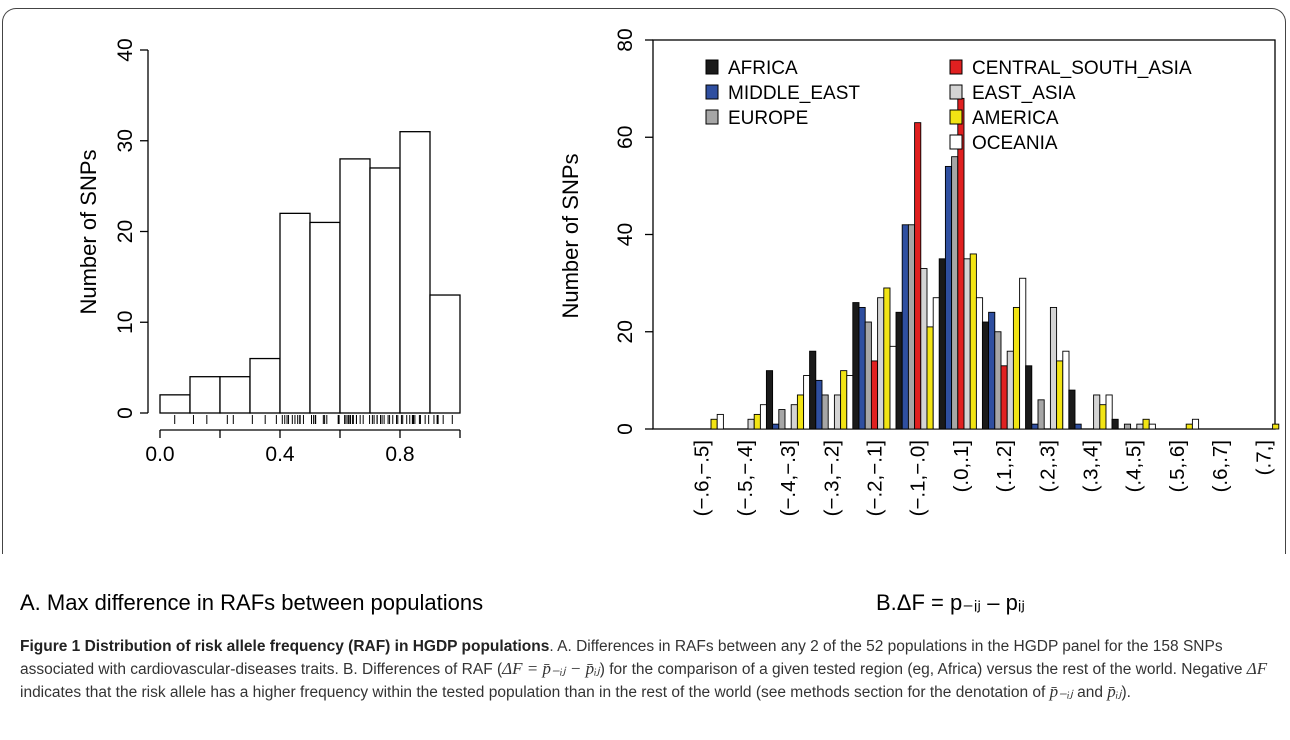 This screenshot has height=740, width=1290. Describe the element at coordinates (1004, 466) in the screenshot. I see `x-tick-label: (.1,.2]` at that location.